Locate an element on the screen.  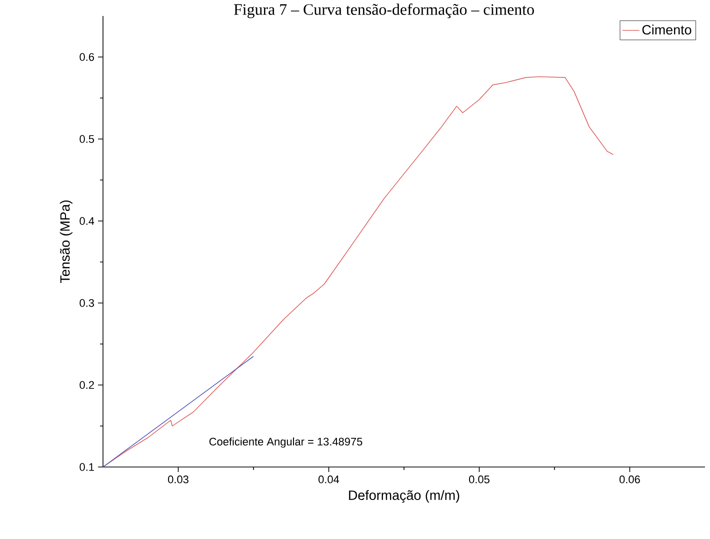
y-tick-label: 0.3 is located at coordinates (87, 303).